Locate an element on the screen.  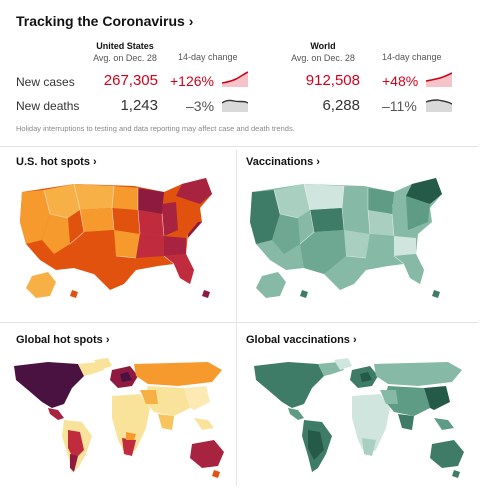
divider-top is located at coordinates (239, 146).